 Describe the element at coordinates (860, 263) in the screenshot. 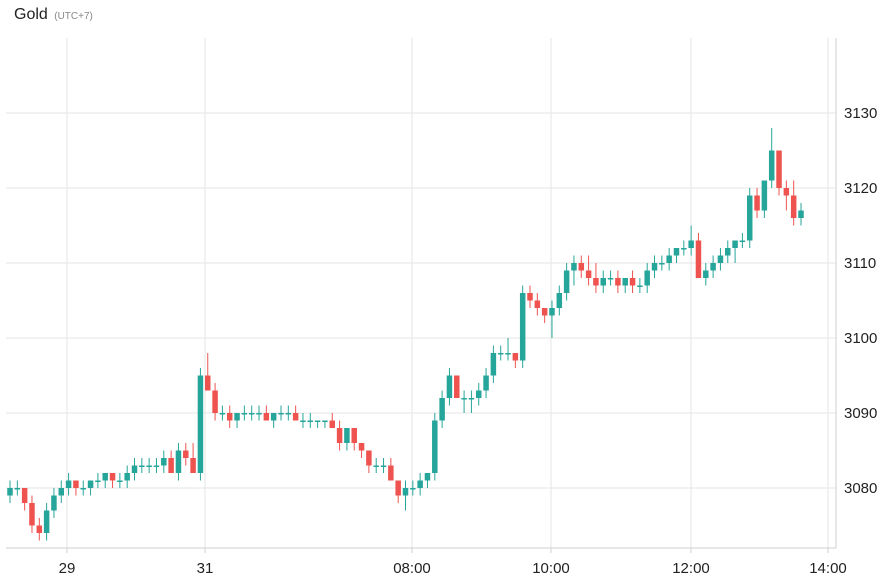

I see `y-tick-label: 3110` at that location.